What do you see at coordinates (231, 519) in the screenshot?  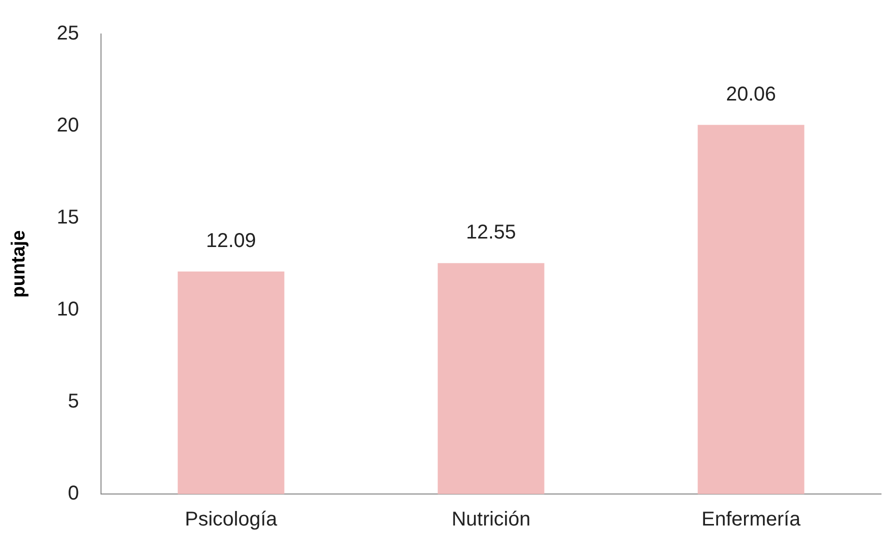 I see `x-tick-label: Psicología` at bounding box center [231, 519].